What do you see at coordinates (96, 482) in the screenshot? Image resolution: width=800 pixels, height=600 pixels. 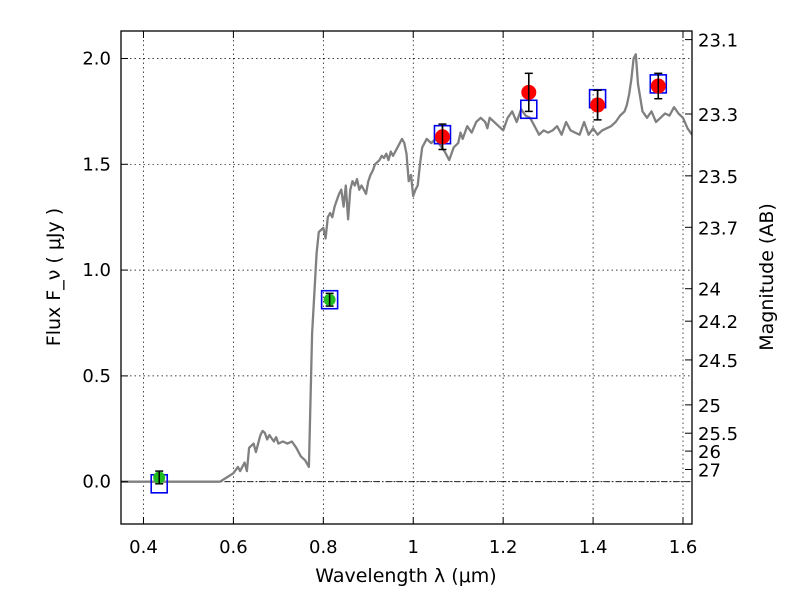 I see `y-tick-label: 0.0` at bounding box center [96, 482].